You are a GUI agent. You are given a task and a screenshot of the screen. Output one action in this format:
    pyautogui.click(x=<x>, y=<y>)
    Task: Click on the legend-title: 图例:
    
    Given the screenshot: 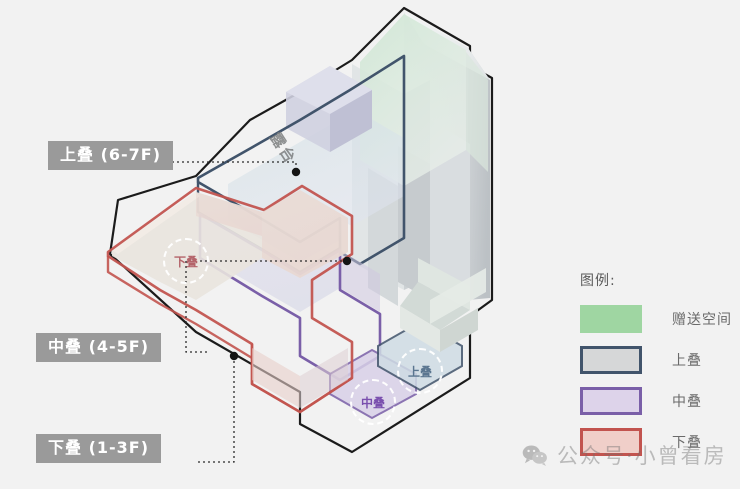 What is the action you would take?
    pyautogui.click(x=598, y=281)
    